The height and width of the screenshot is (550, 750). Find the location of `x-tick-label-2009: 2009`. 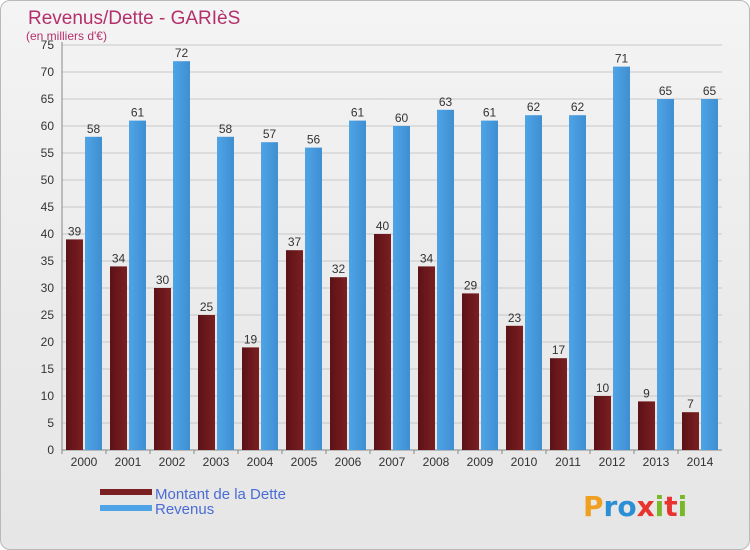

x-tick-label-2009: 2009 is located at coordinates (480, 462).